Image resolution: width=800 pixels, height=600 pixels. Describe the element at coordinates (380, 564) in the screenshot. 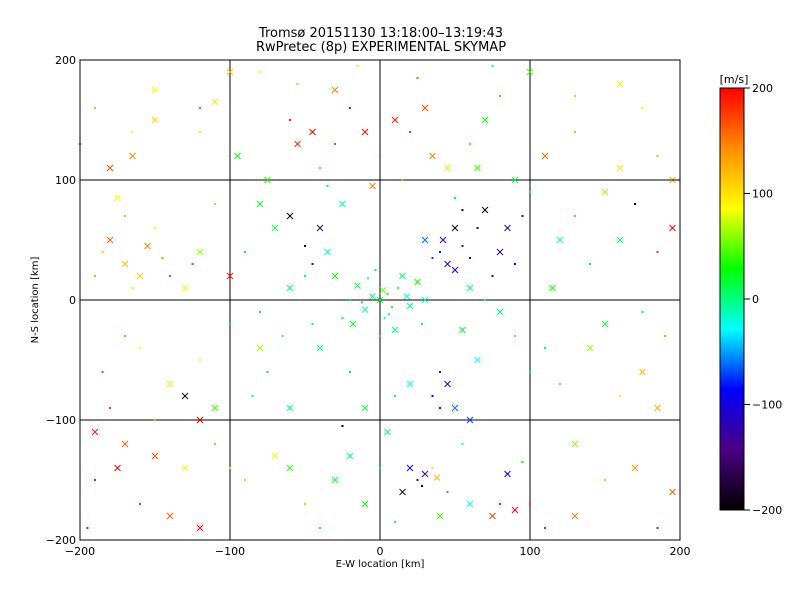

I see `x-axis-label: E-W location [km]` at that location.